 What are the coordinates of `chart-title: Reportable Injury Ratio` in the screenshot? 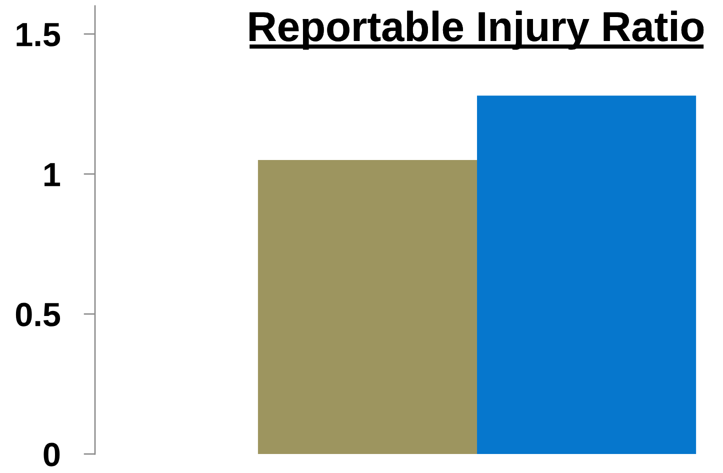 It's located at (477, 30).